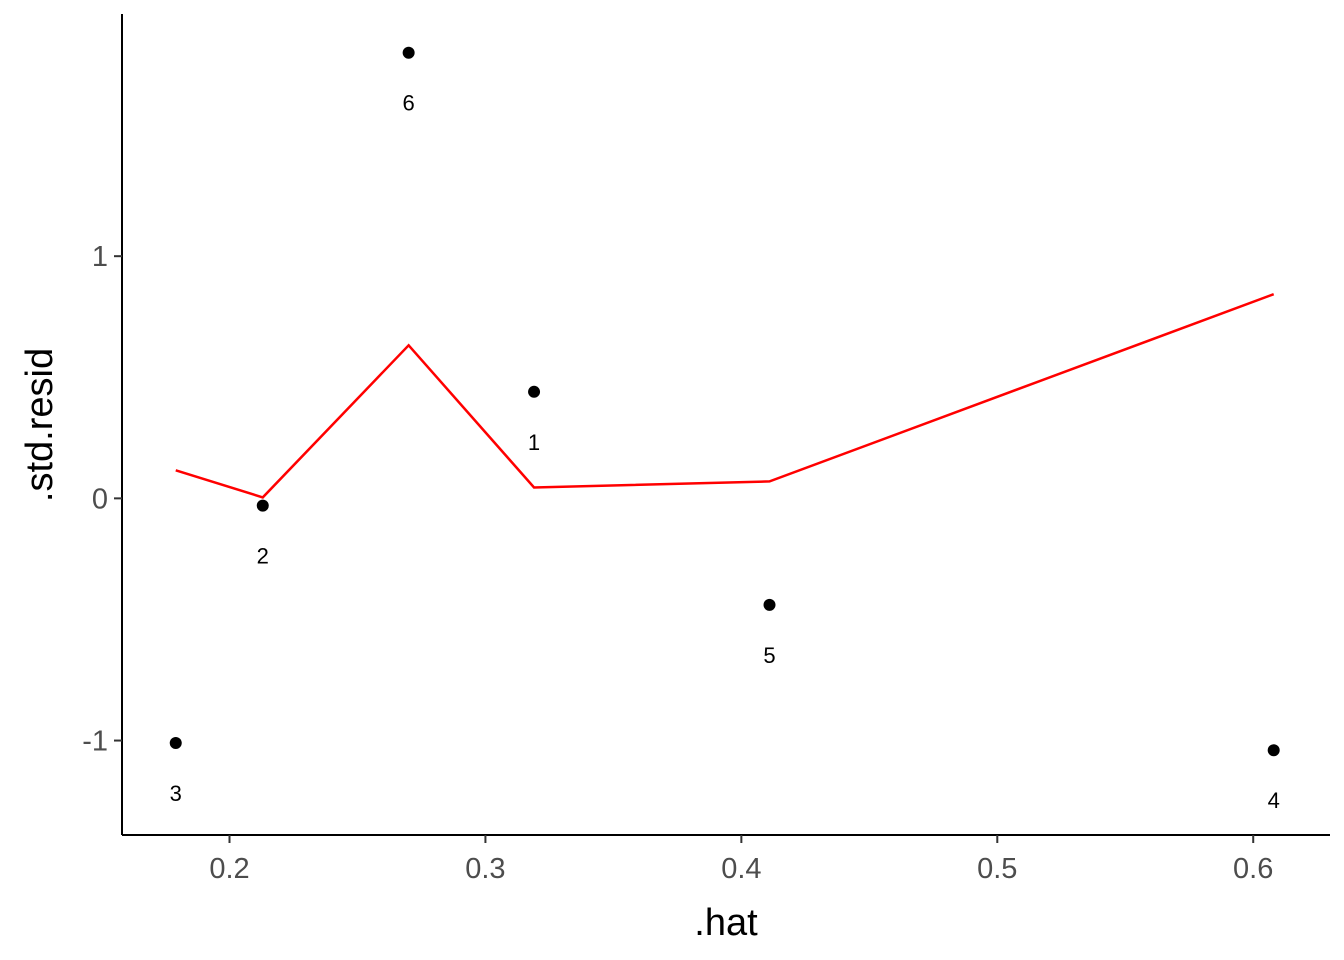  Describe the element at coordinates (176, 793) in the screenshot. I see `point-label: 3` at that location.